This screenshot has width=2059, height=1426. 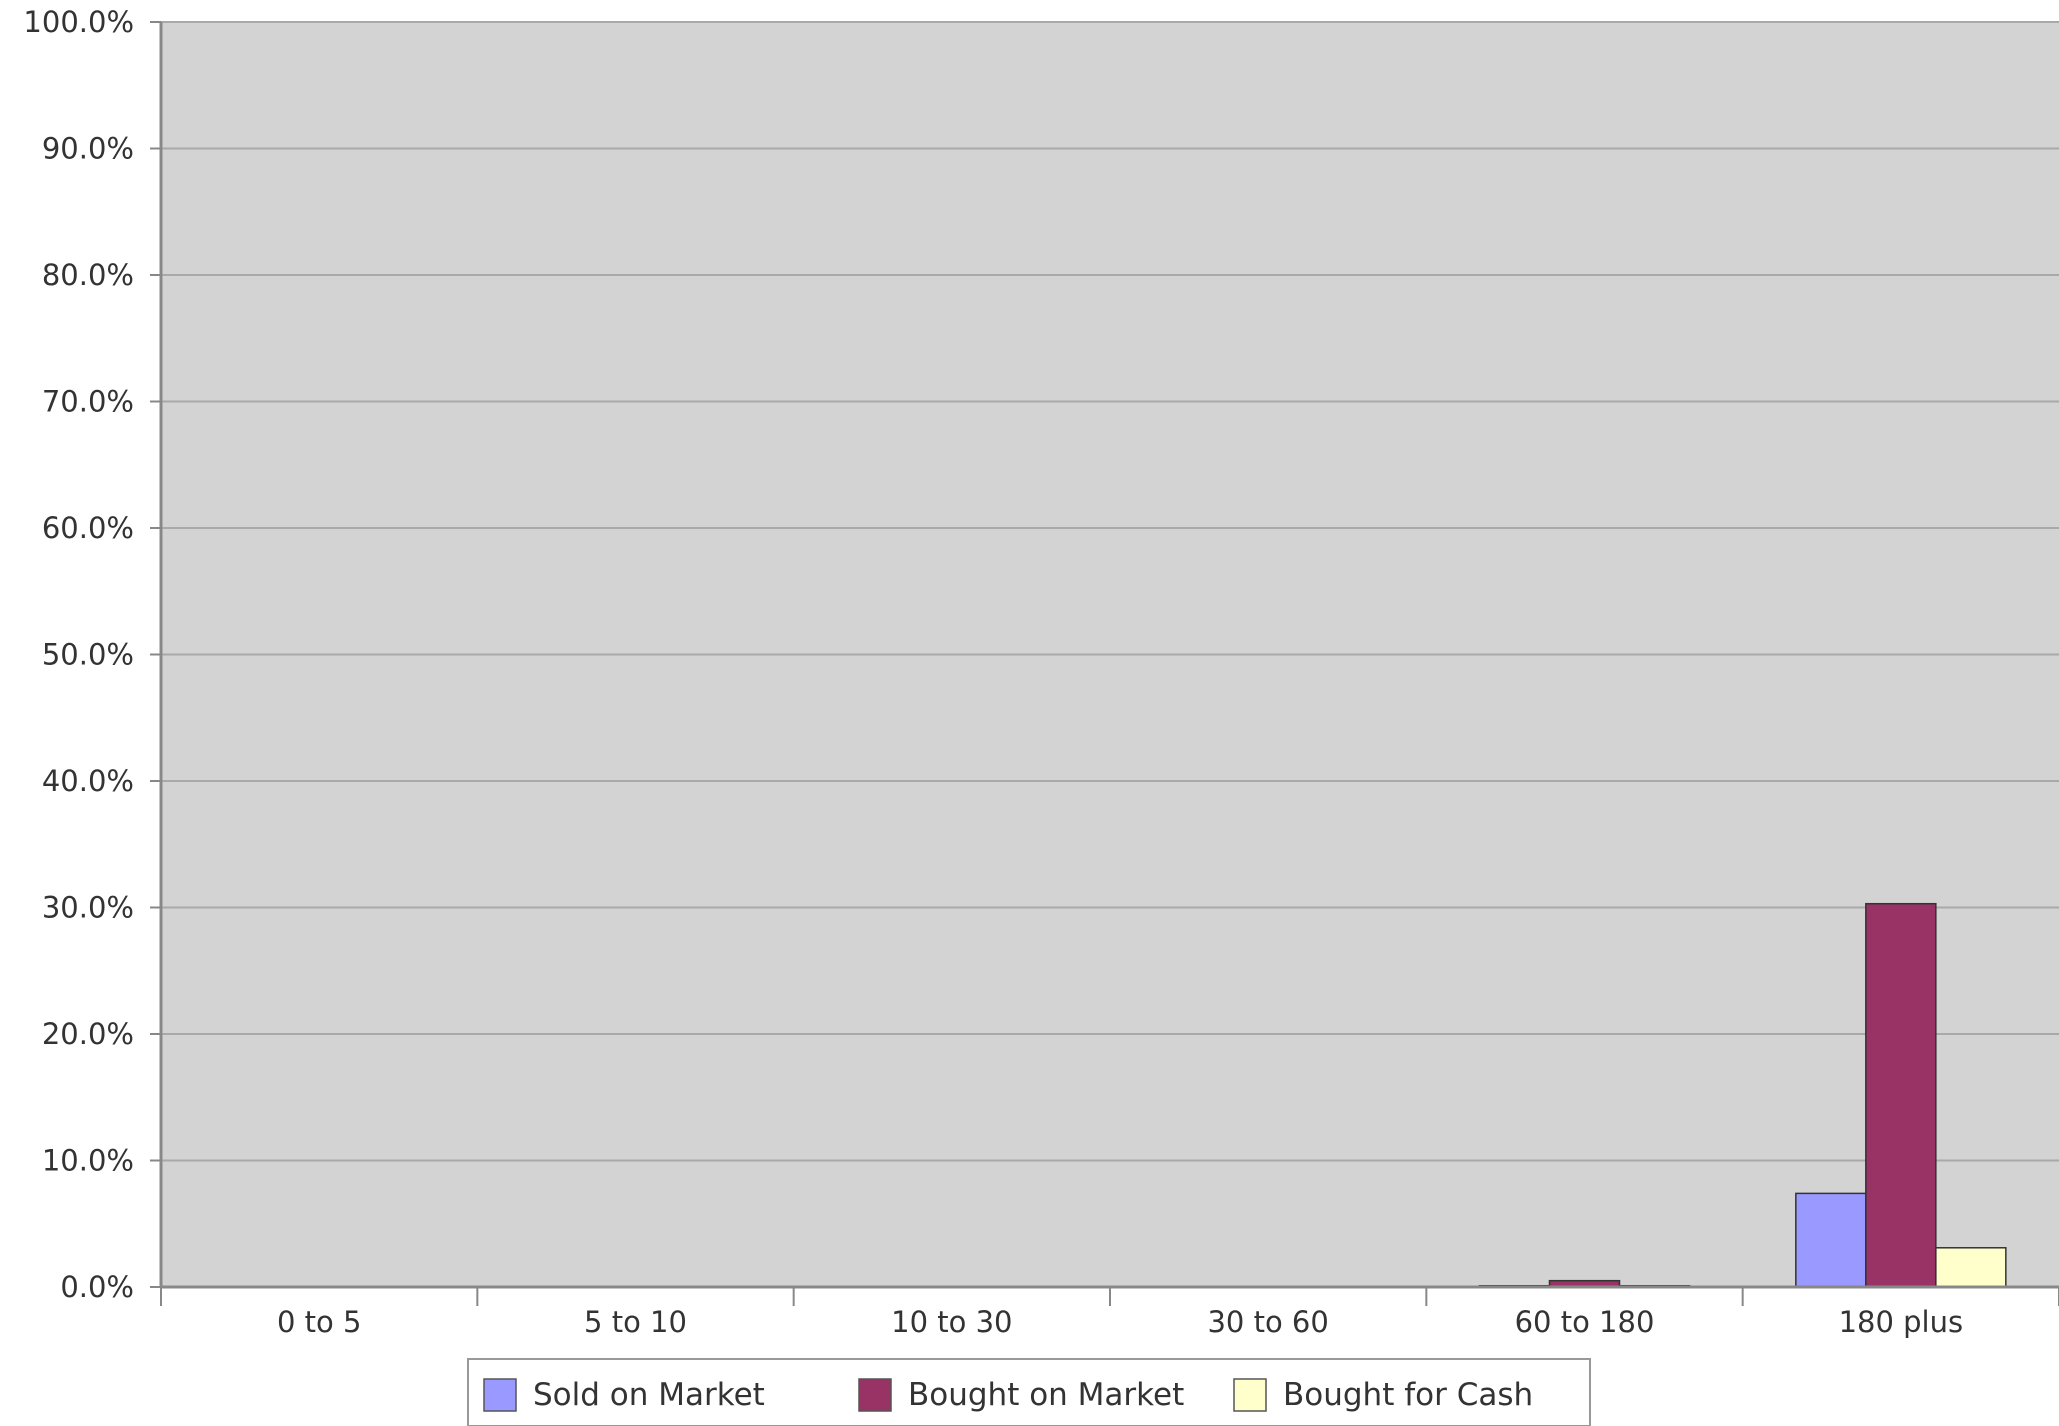 What do you see at coordinates (88, 402) in the screenshot?
I see `y-tick-label: 70.0%` at bounding box center [88, 402].